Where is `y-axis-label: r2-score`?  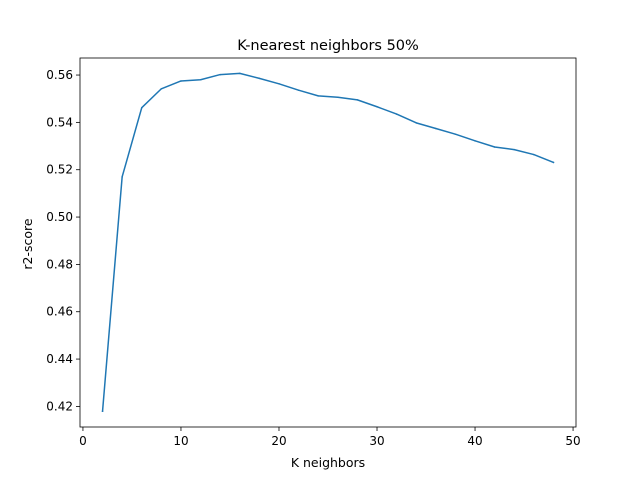
y-axis-label: r2-score is located at coordinates (27, 243).